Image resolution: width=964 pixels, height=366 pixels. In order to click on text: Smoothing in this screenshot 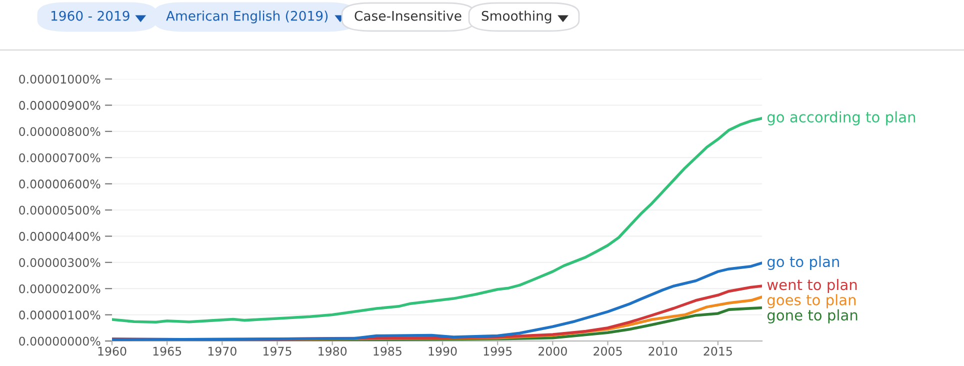, I will do `click(517, 17)`.